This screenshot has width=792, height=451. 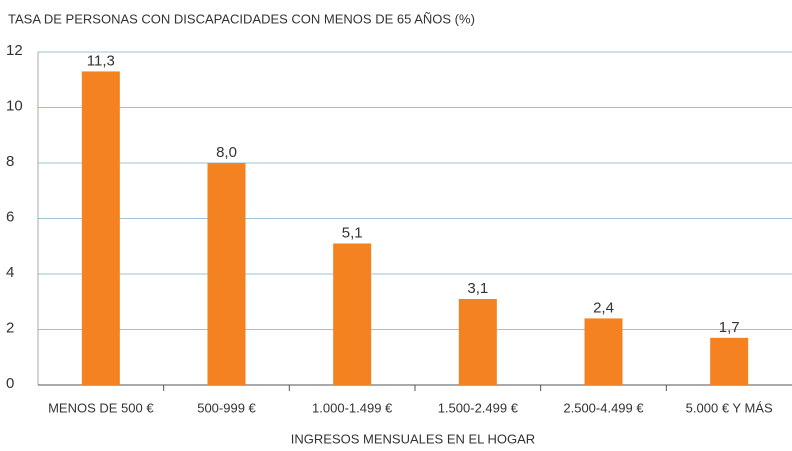 I want to click on data-label: 5,1, so click(x=352, y=232).